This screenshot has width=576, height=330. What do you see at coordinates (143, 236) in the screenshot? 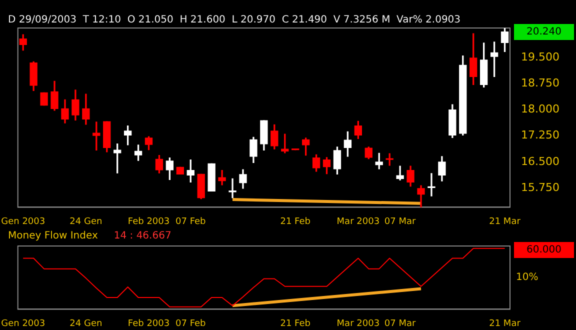
I see `chart-subtitle: 14 : 46.667` at bounding box center [143, 236].